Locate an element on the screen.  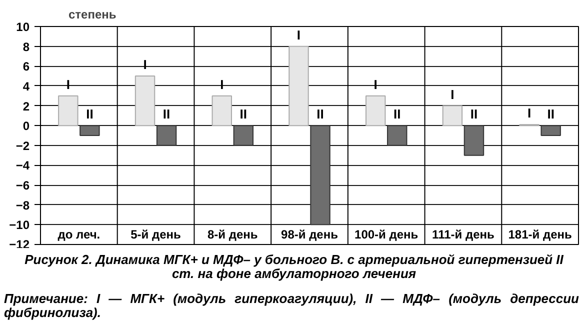
y-tick-label: 10 is located at coordinates (23, 27).